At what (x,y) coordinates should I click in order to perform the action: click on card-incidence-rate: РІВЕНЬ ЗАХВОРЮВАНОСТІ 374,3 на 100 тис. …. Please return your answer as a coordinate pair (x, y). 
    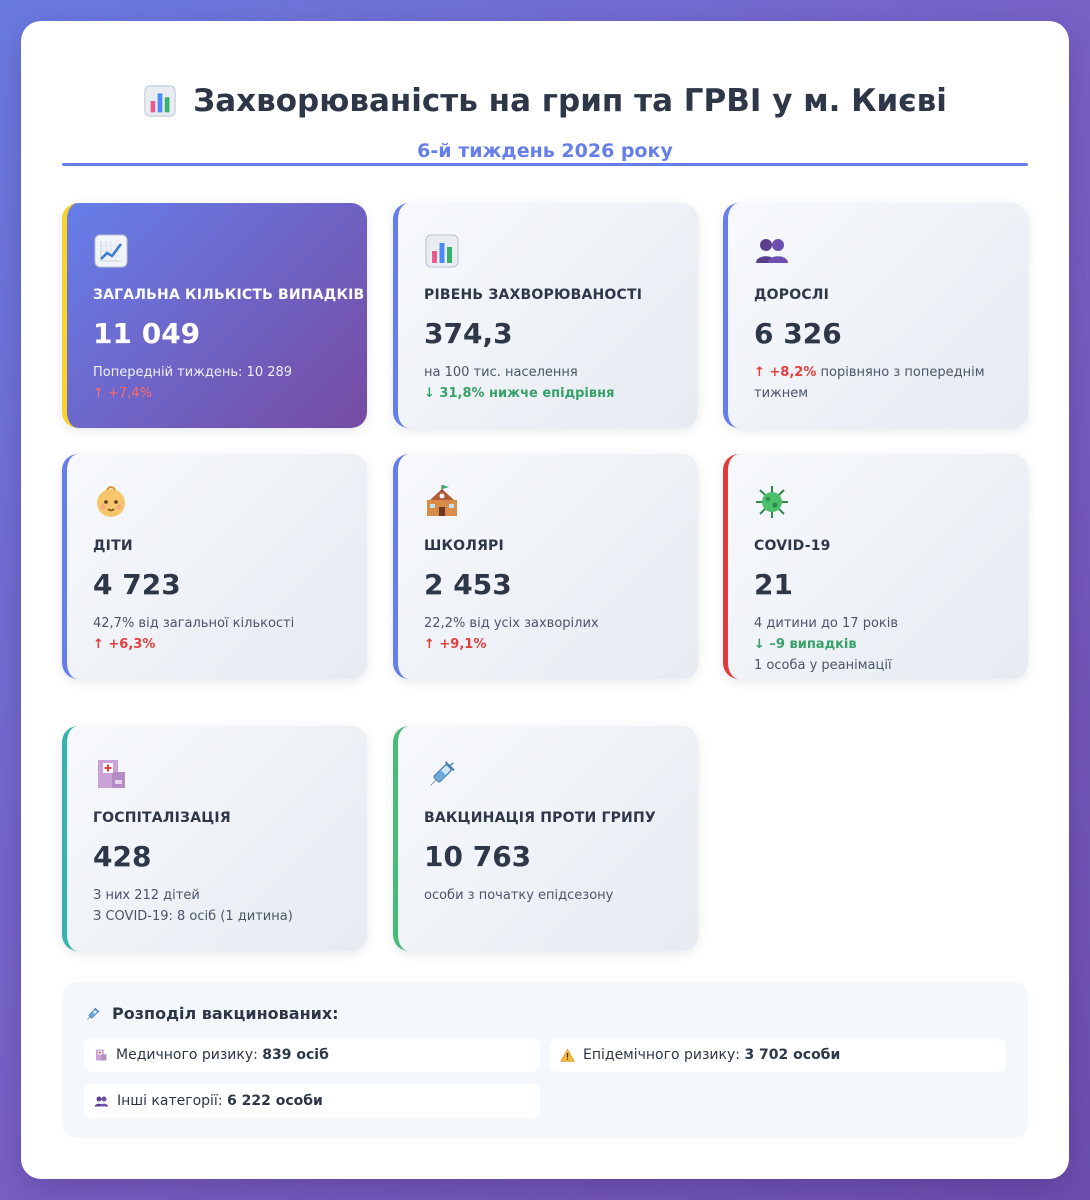
    Looking at the image, I should click on (545, 315).